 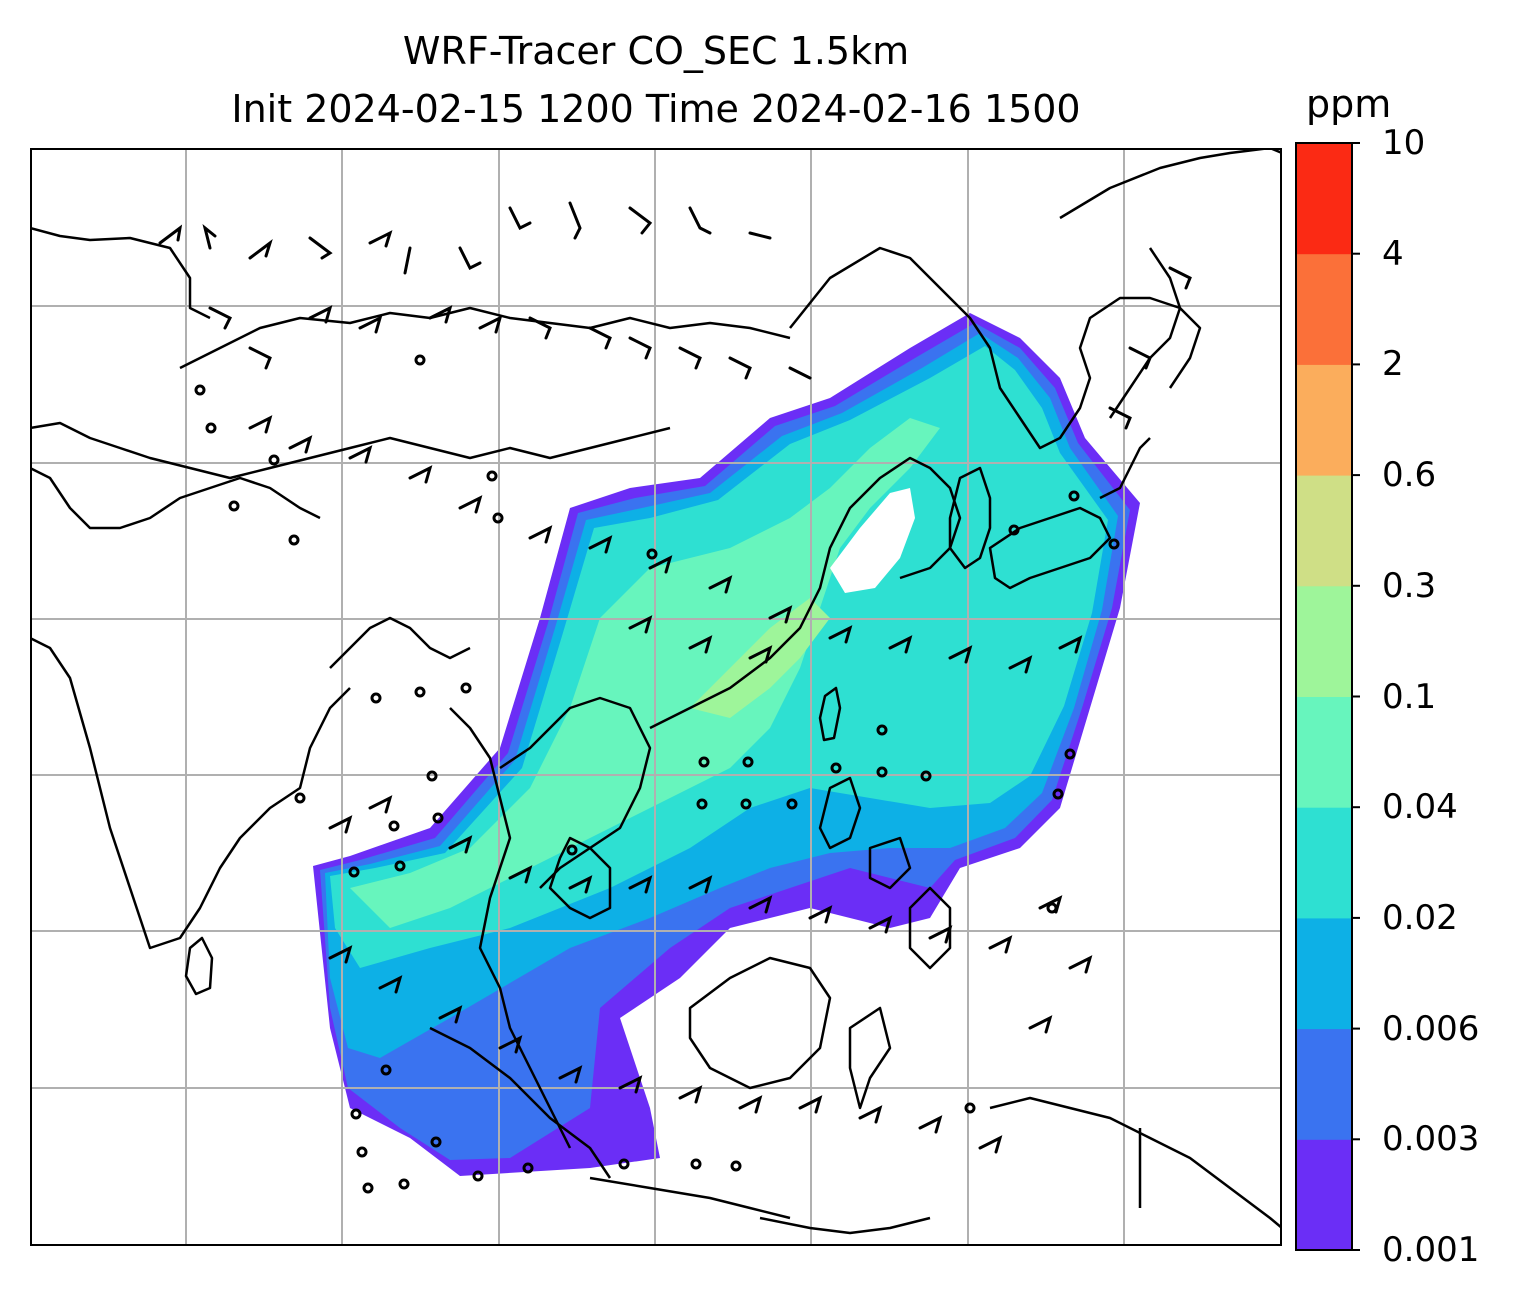 I want to click on colorbar, so click(x=1327, y=696).